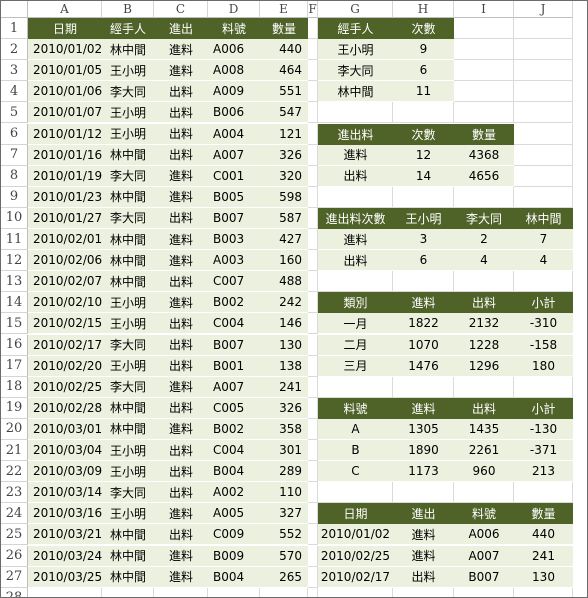  What do you see at coordinates (65, 50) in the screenshot?
I see `main-table-cell: 2010/01/02` at bounding box center [65, 50].